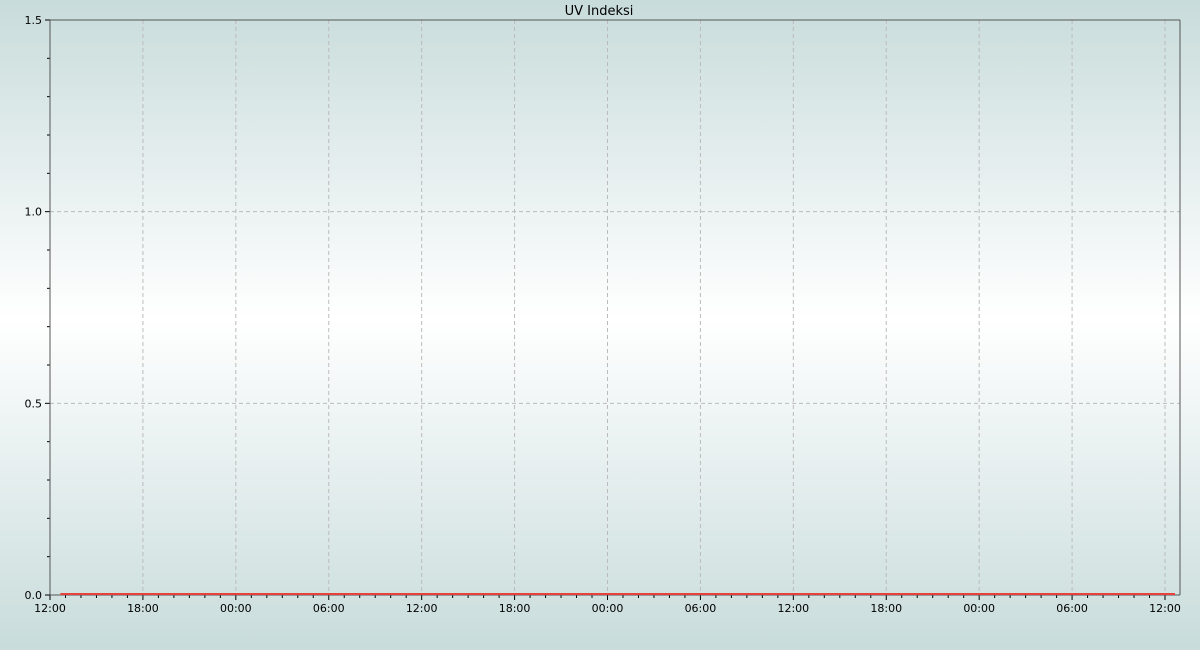 The width and height of the screenshot is (1200, 650). What do you see at coordinates (34, 20) in the screenshot?
I see `y-tick-label: 1.5` at bounding box center [34, 20].